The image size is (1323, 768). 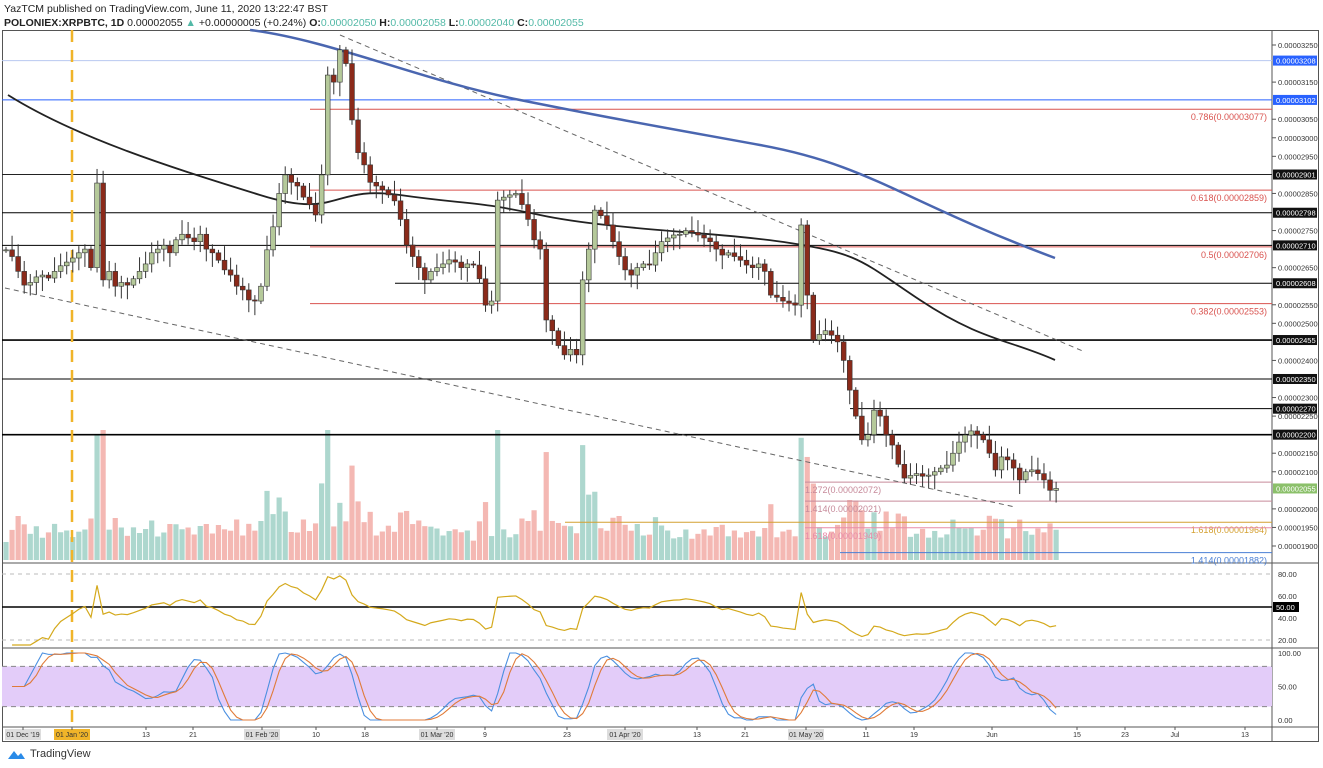 I want to click on price-level-label: 0.00002270, so click(x=1296, y=409).